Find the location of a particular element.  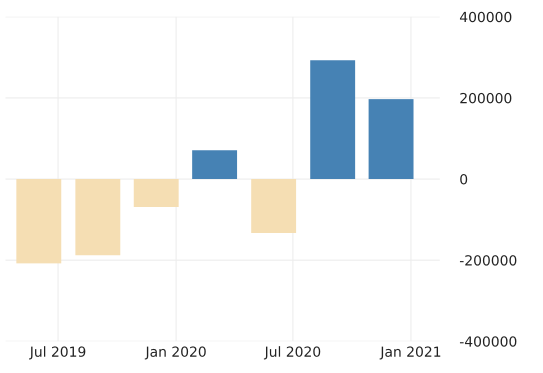

y-tick-label: 400000 is located at coordinates (486, 17).